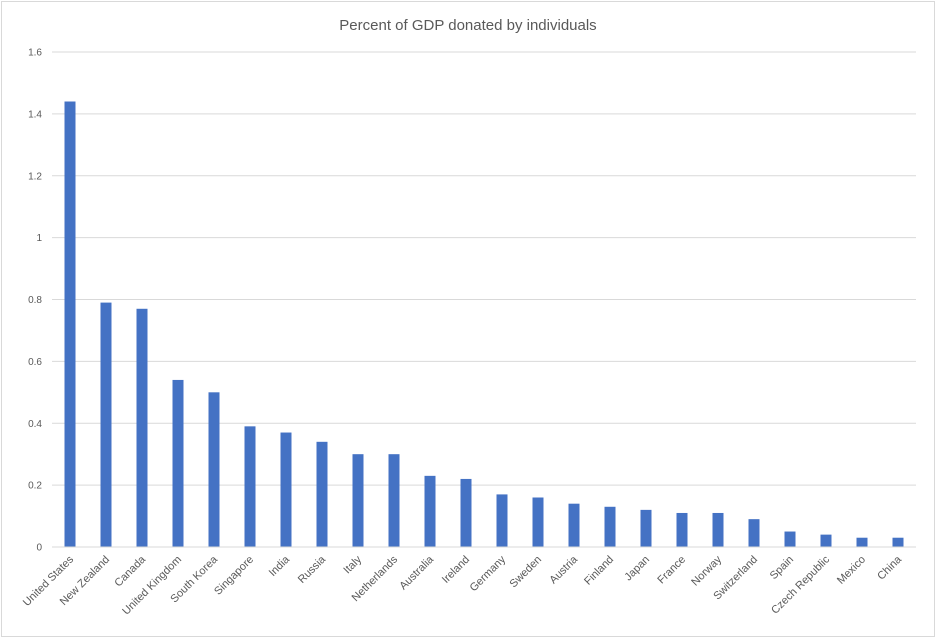  What do you see at coordinates (234, 576) in the screenshot?
I see `x-tick-label: Singapore` at bounding box center [234, 576].